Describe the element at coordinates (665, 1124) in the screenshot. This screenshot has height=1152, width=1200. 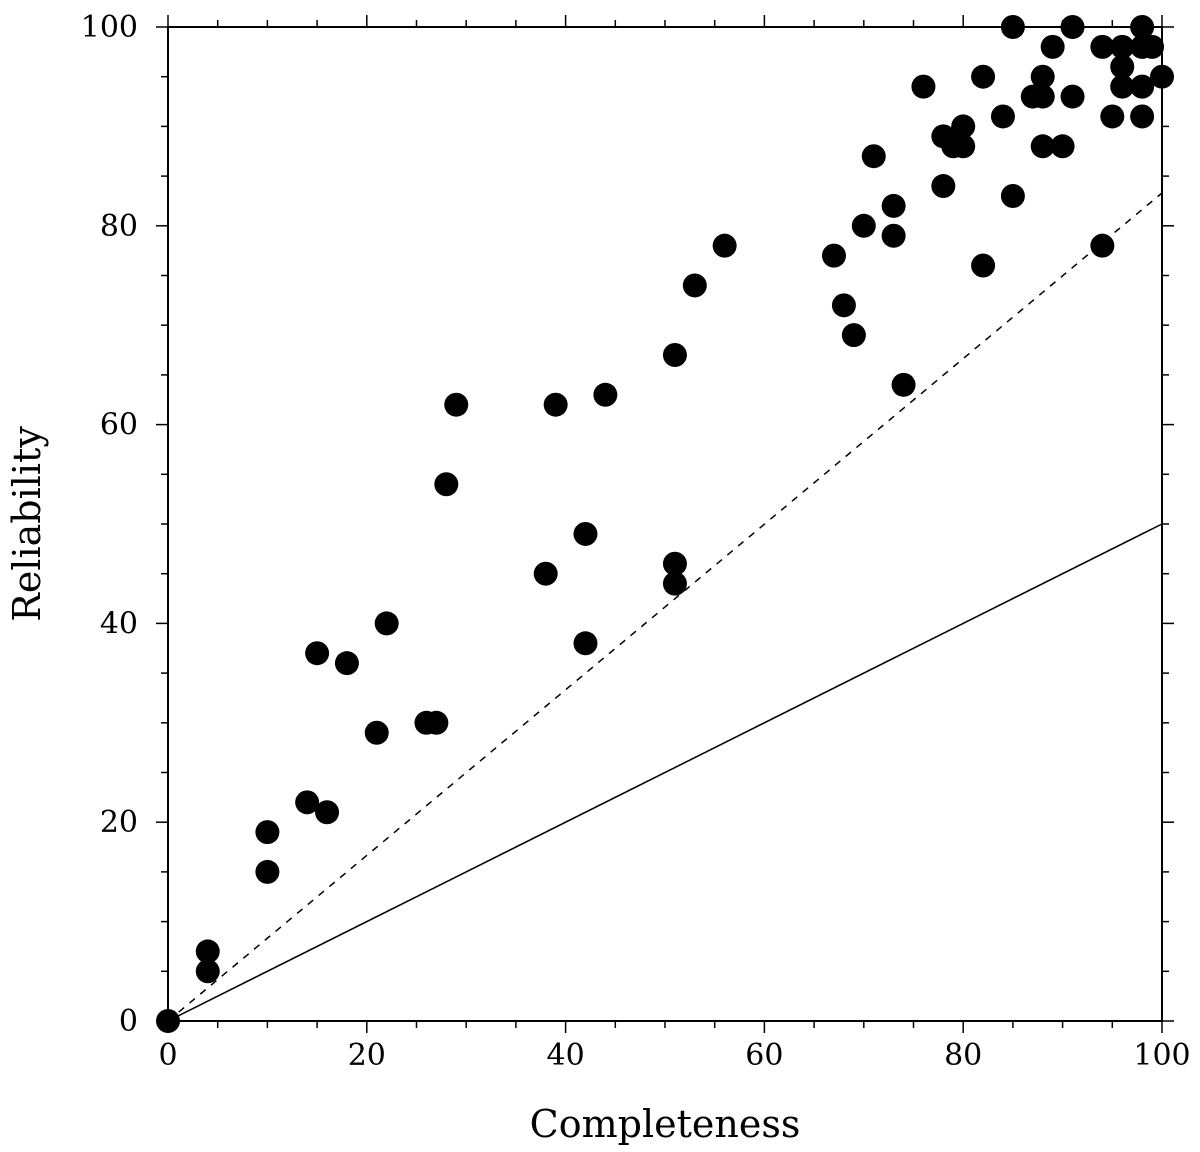
I see `x-axis-label: Completeness` at that location.